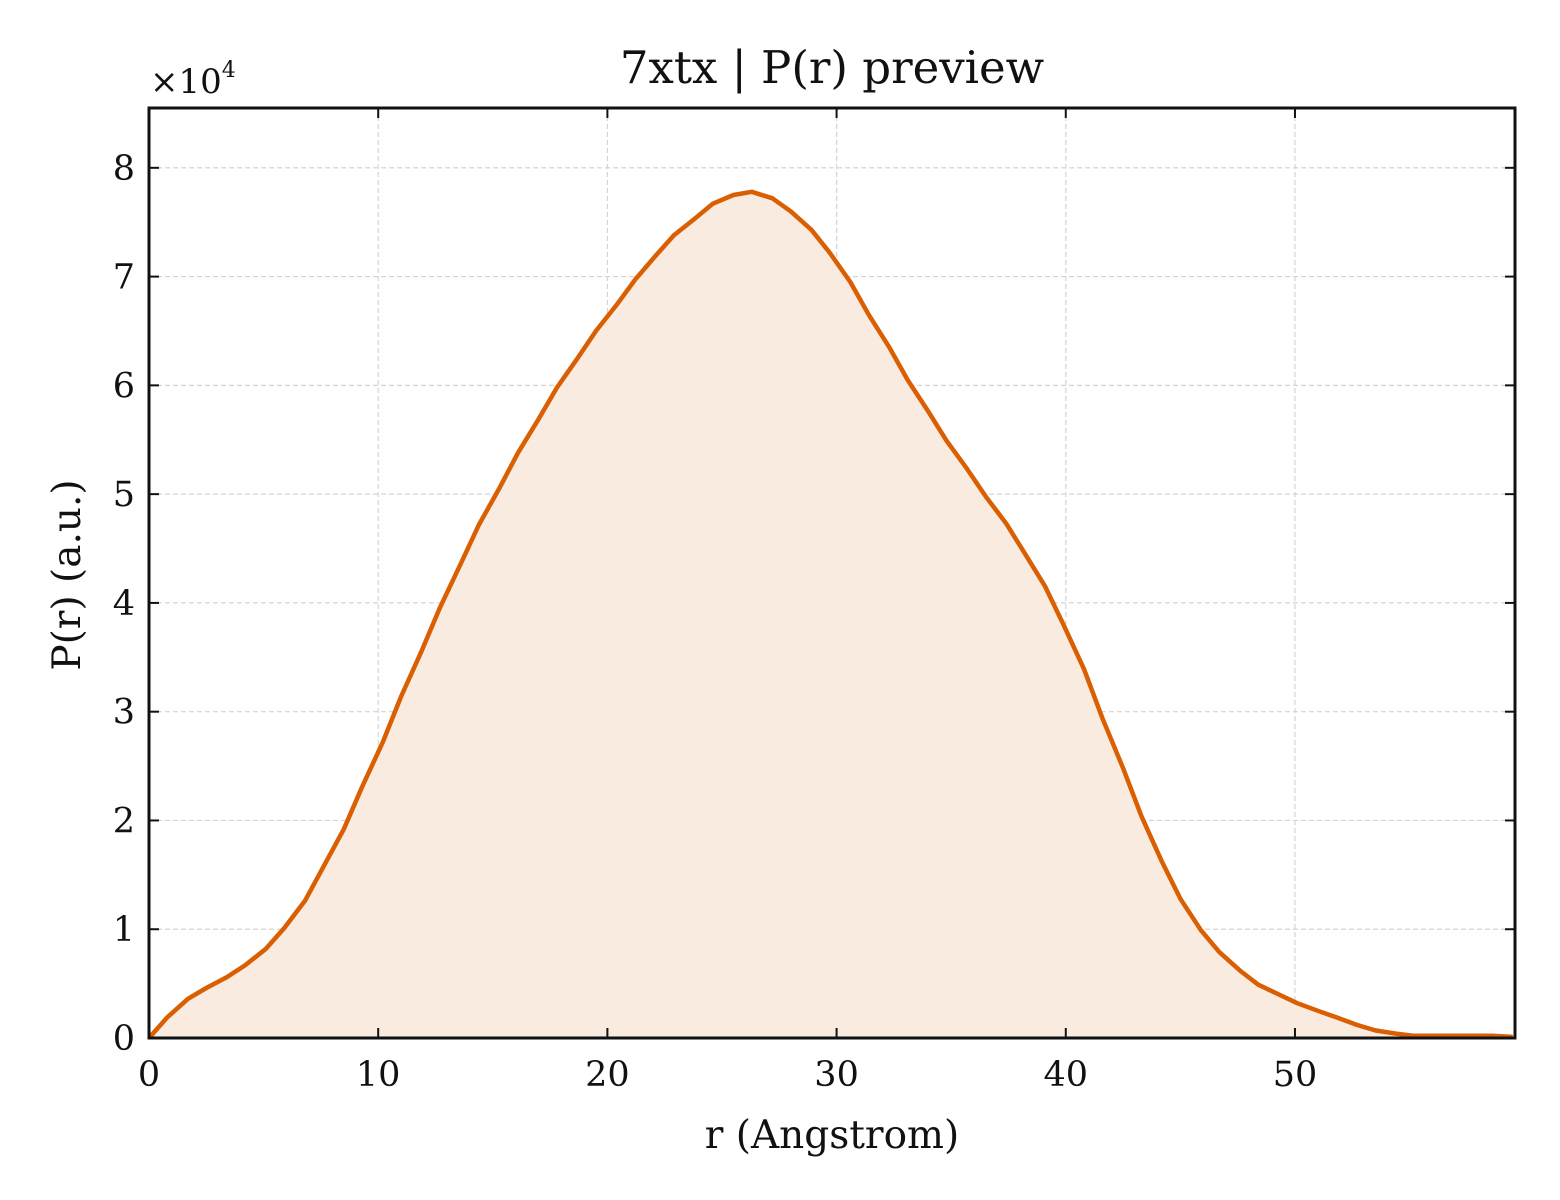  Describe the element at coordinates (124, 1039) in the screenshot. I see `y-tick-label: 0` at that location.